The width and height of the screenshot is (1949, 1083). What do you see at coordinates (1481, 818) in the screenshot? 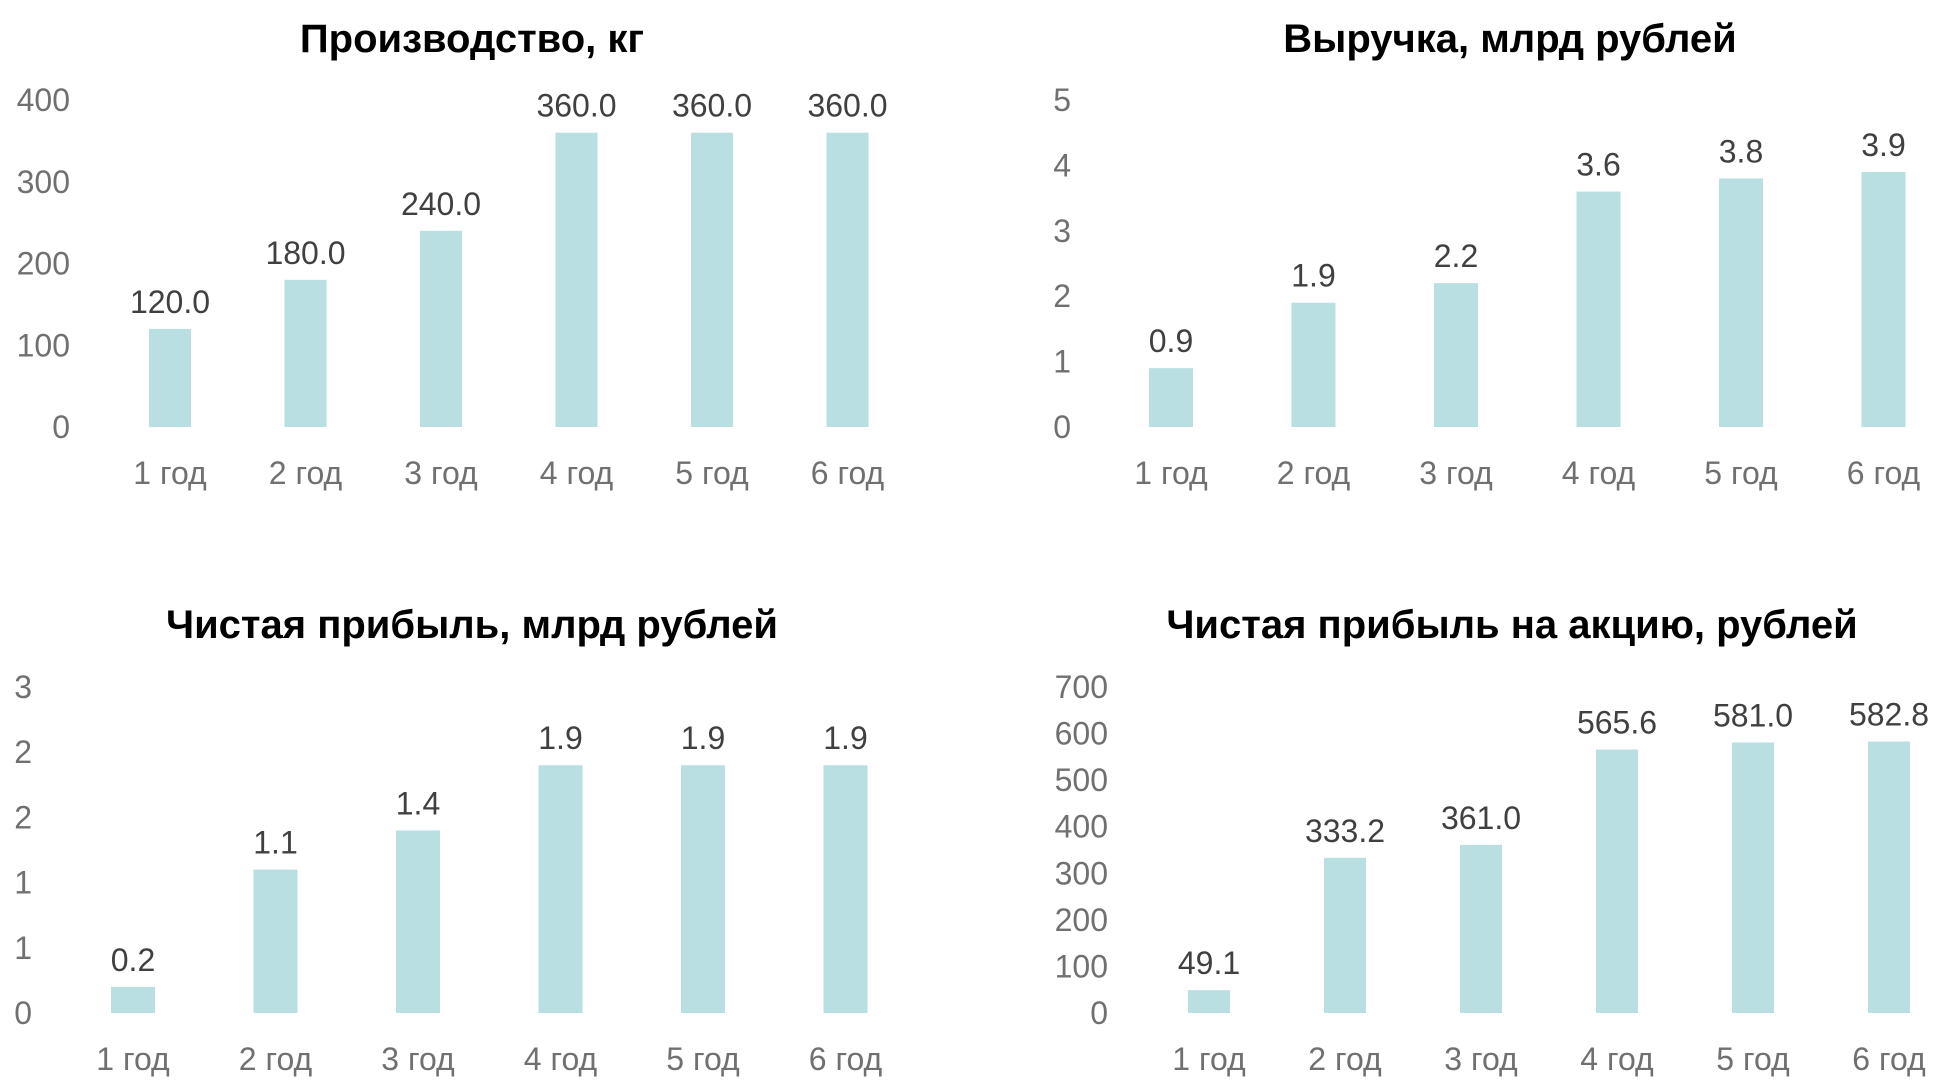
I see `data-label: 361.0` at bounding box center [1481, 818].